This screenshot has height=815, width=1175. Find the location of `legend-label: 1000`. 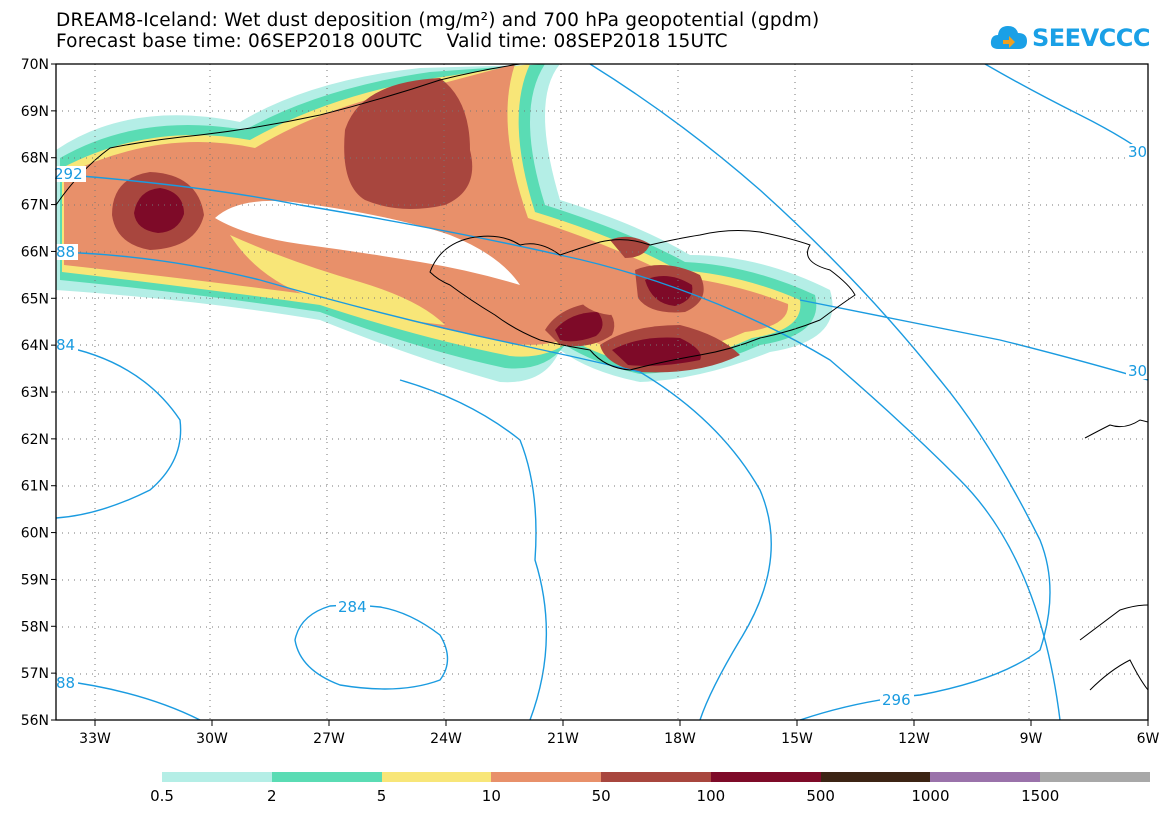

legend-label: 1000 is located at coordinates (930, 796).